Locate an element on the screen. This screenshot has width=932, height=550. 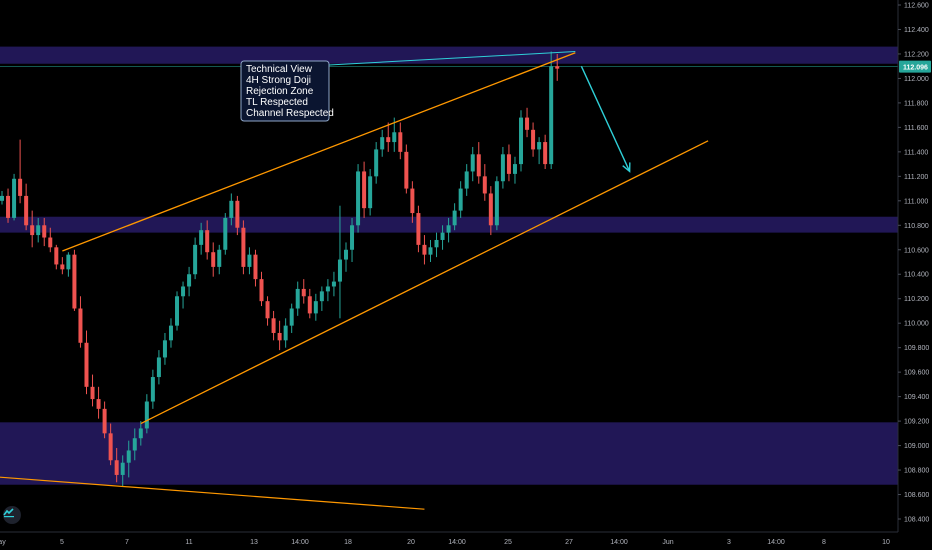
time-tick-label-3: 11 is located at coordinates (188, 542).